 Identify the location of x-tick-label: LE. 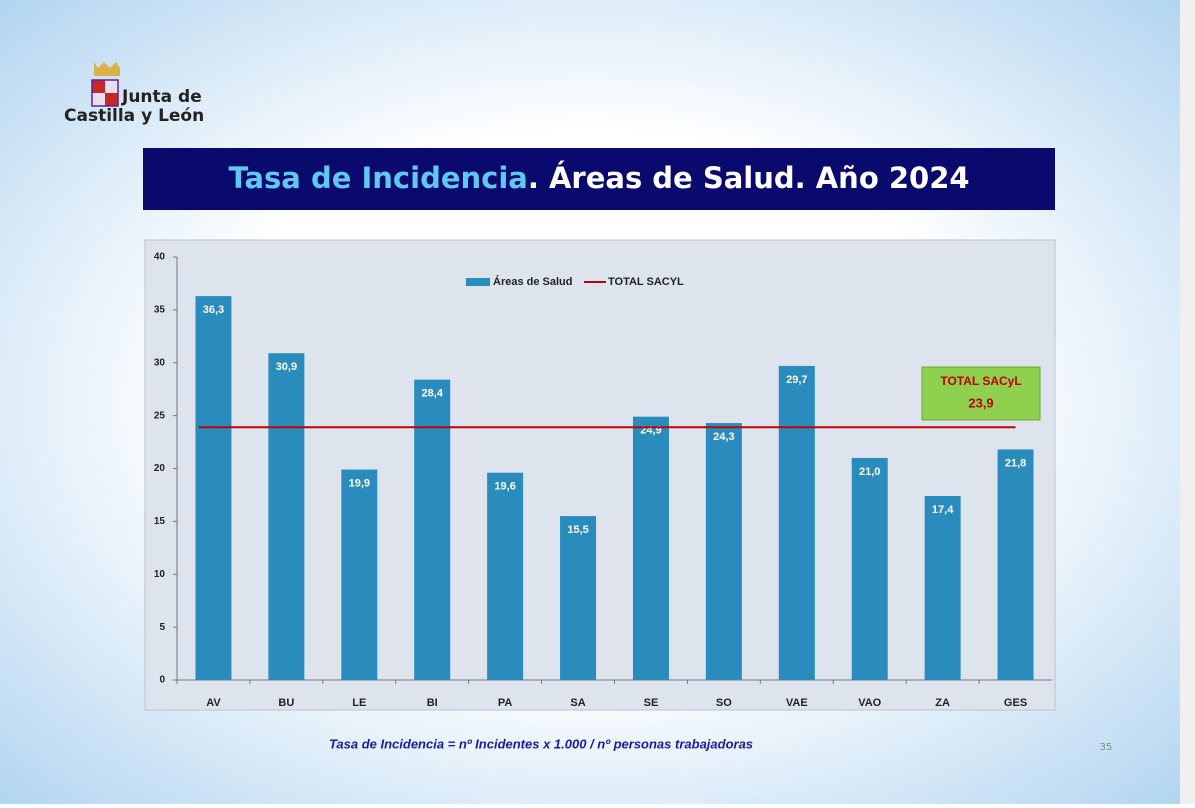
(359, 703).